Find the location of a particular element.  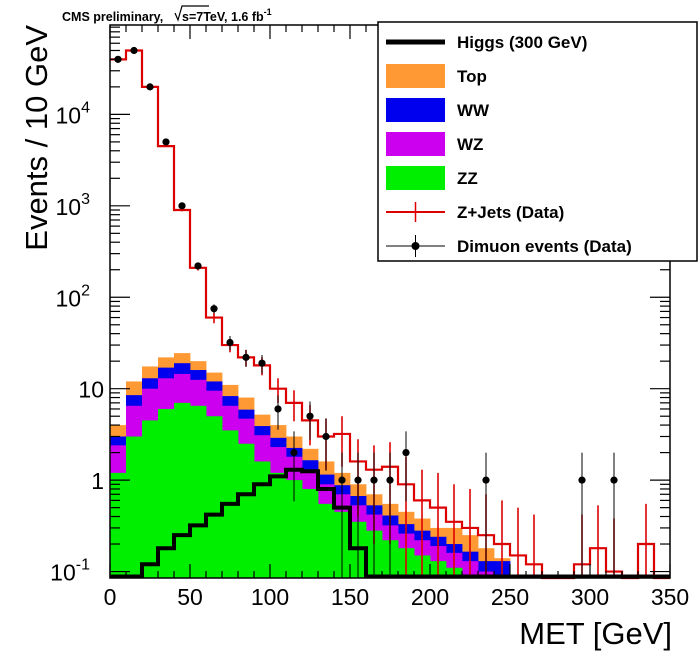

legend-entry-dimuon-events-data: Dimuon events (Data) is located at coordinates (509, 246).